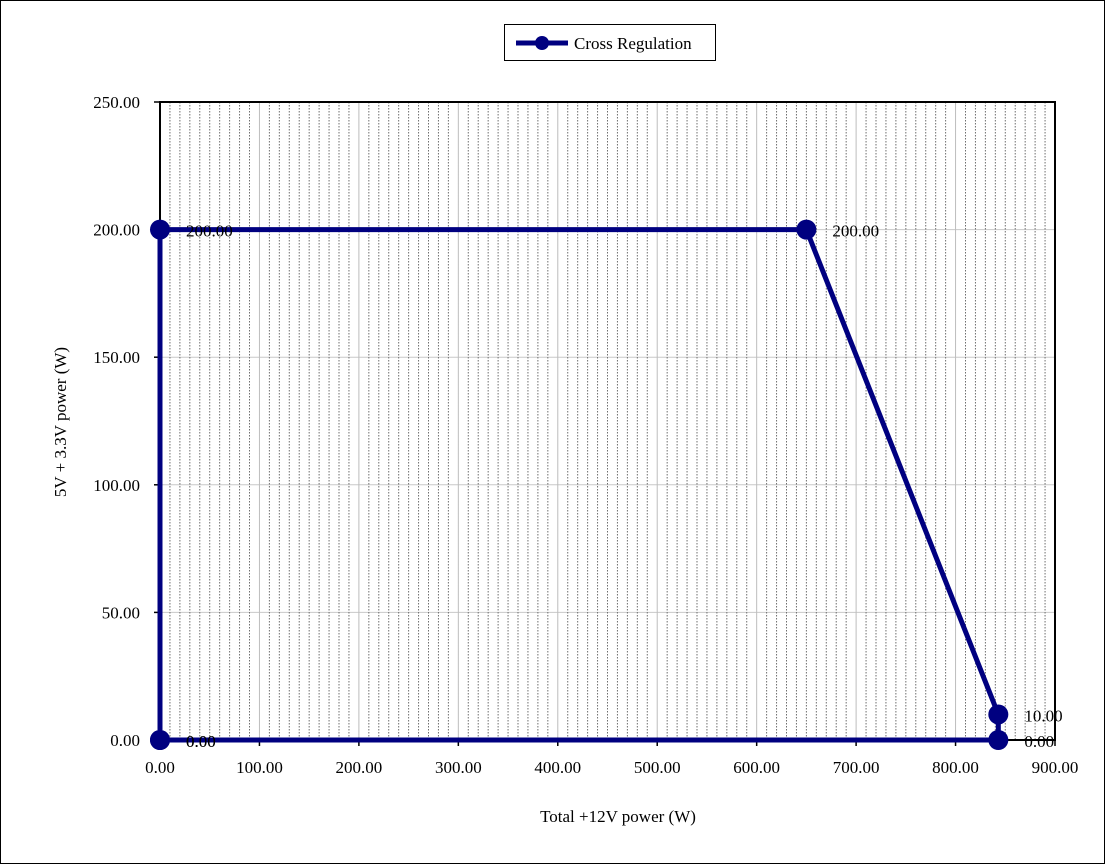 This screenshot has height=864, width=1105. I want to click on x-tick-label: 400.00, so click(557, 767).